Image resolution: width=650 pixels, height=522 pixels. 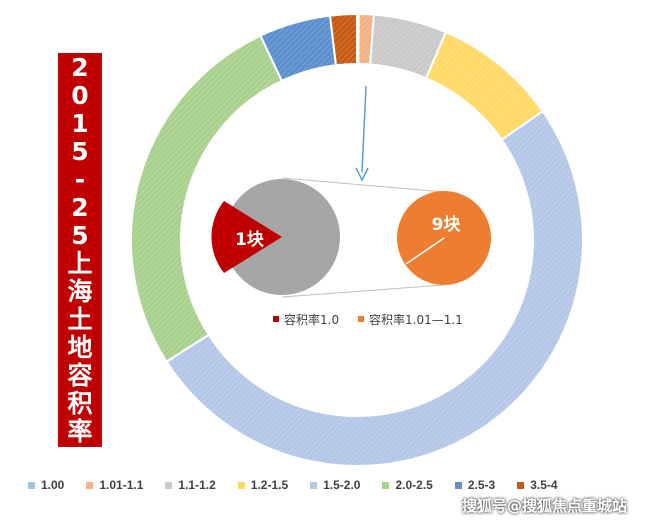 What do you see at coordinates (269, 485) in the screenshot?
I see `legend-label: 1.2-1.5` at bounding box center [269, 485].